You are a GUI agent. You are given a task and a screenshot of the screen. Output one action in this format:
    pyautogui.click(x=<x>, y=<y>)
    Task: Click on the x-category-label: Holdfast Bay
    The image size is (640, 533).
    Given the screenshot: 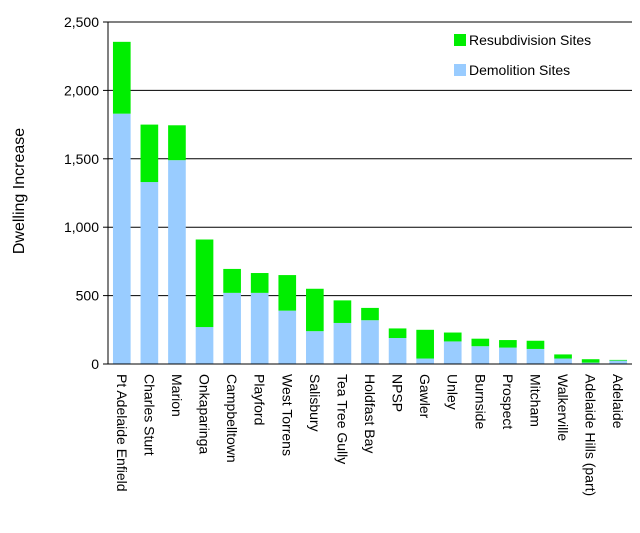 What is the action you would take?
    pyautogui.click(x=370, y=413)
    